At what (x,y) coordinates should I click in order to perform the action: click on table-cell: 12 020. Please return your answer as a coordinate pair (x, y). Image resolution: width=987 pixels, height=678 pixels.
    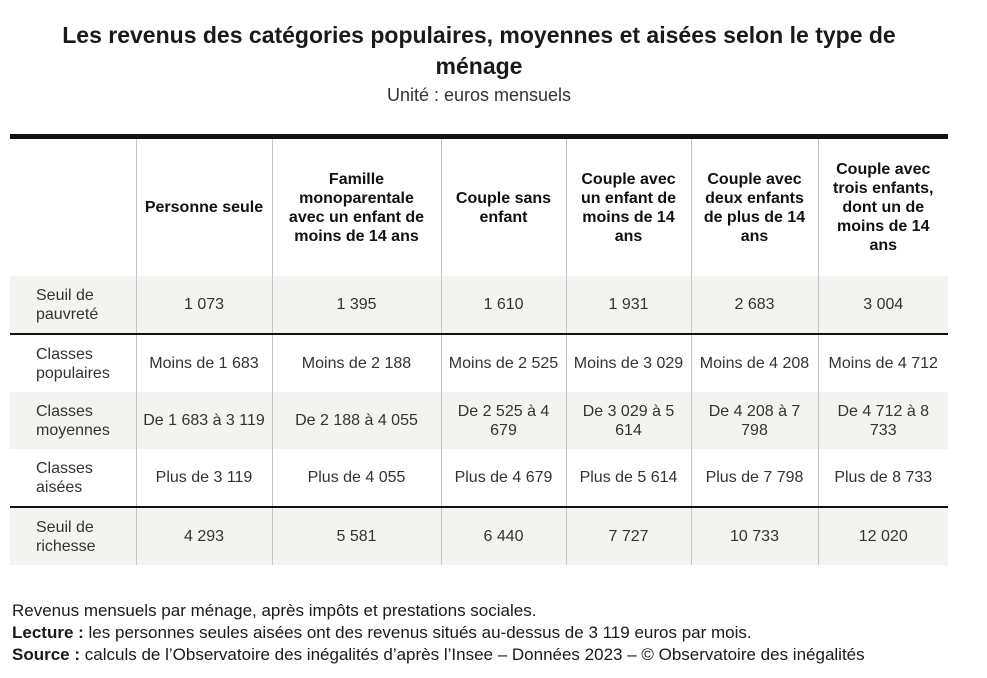
    Looking at the image, I should click on (882, 536).